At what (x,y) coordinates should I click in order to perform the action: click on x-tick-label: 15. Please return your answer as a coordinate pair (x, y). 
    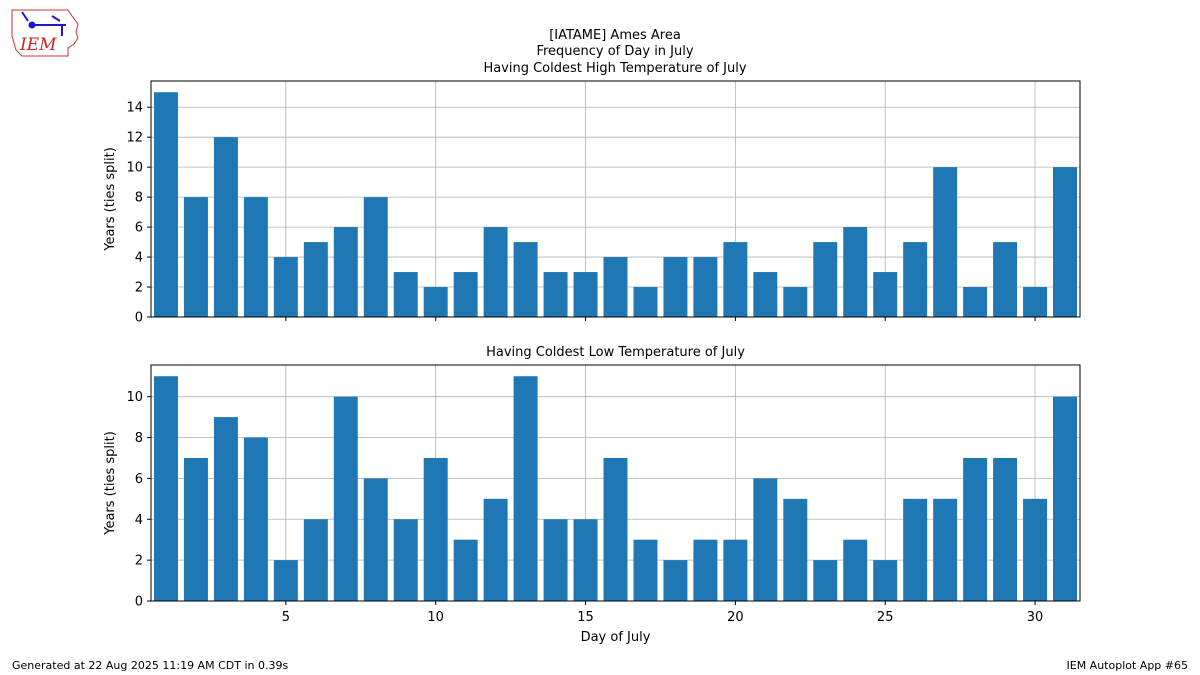
    Looking at the image, I should click on (585, 617).